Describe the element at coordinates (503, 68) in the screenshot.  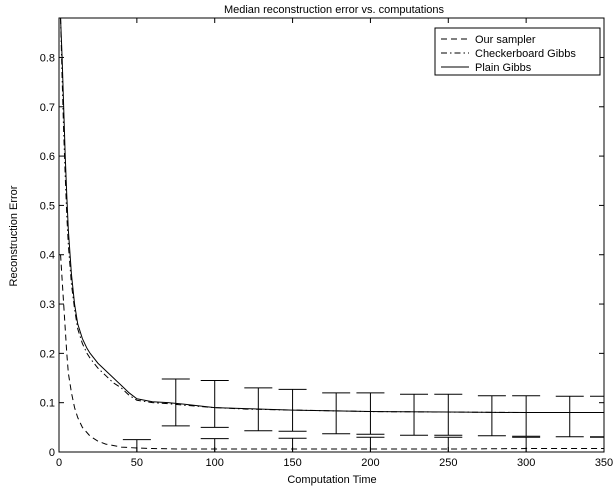
I see `legend-label: Plain Gibbs` at that location.